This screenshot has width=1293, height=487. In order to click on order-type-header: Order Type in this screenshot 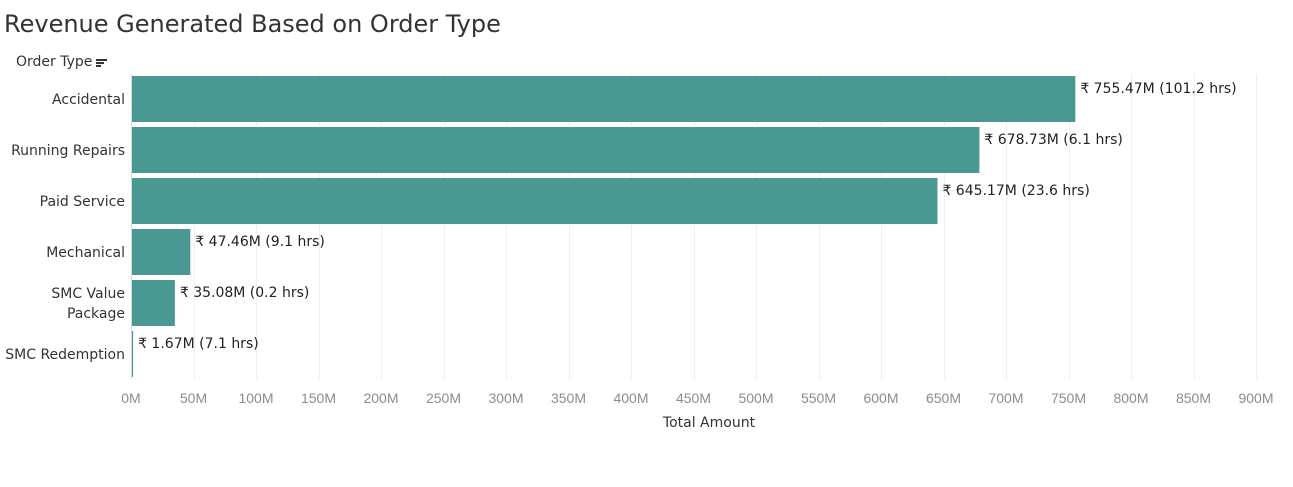, I will do `click(62, 62)`.